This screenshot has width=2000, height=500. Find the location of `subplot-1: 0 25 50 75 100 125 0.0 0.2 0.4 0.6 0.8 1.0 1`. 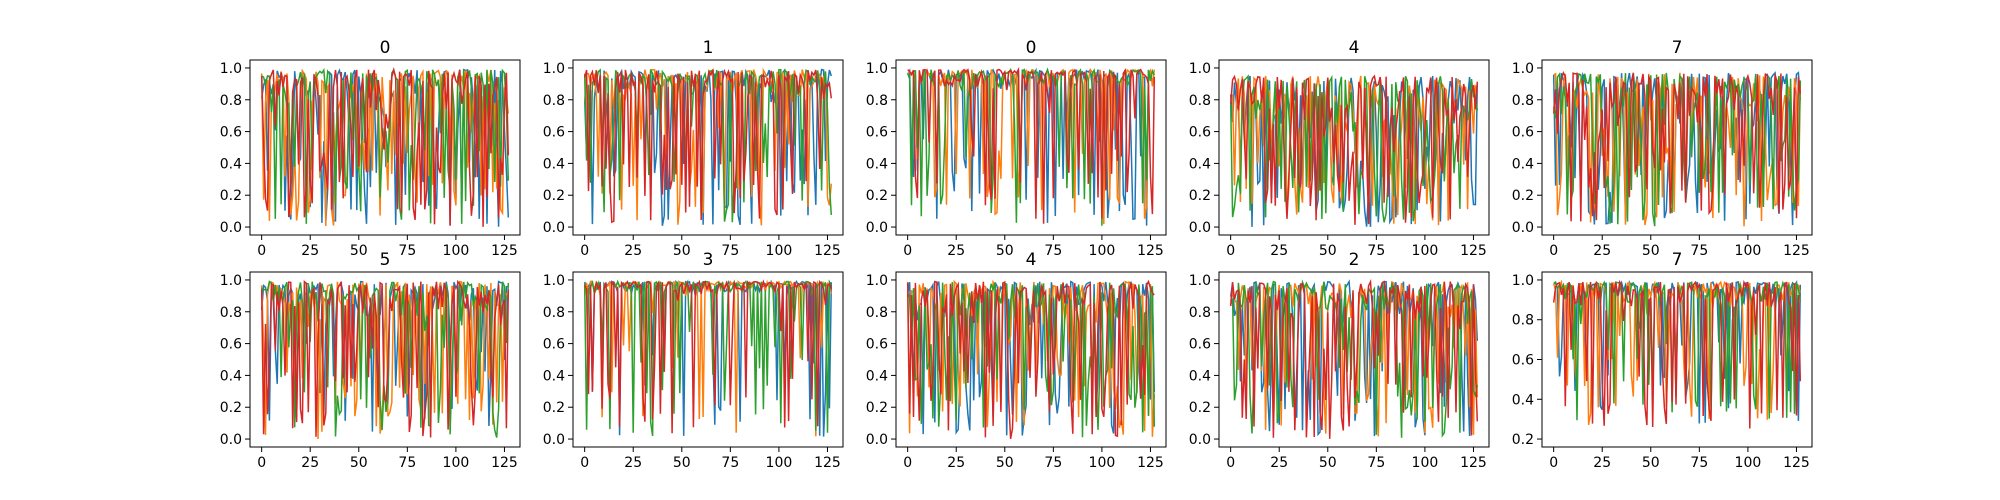

subplot-1: 0 25 50 75 100 125 0.0 0.2 0.4 0.6 0.8 1.0 1 is located at coordinates (693, 148).